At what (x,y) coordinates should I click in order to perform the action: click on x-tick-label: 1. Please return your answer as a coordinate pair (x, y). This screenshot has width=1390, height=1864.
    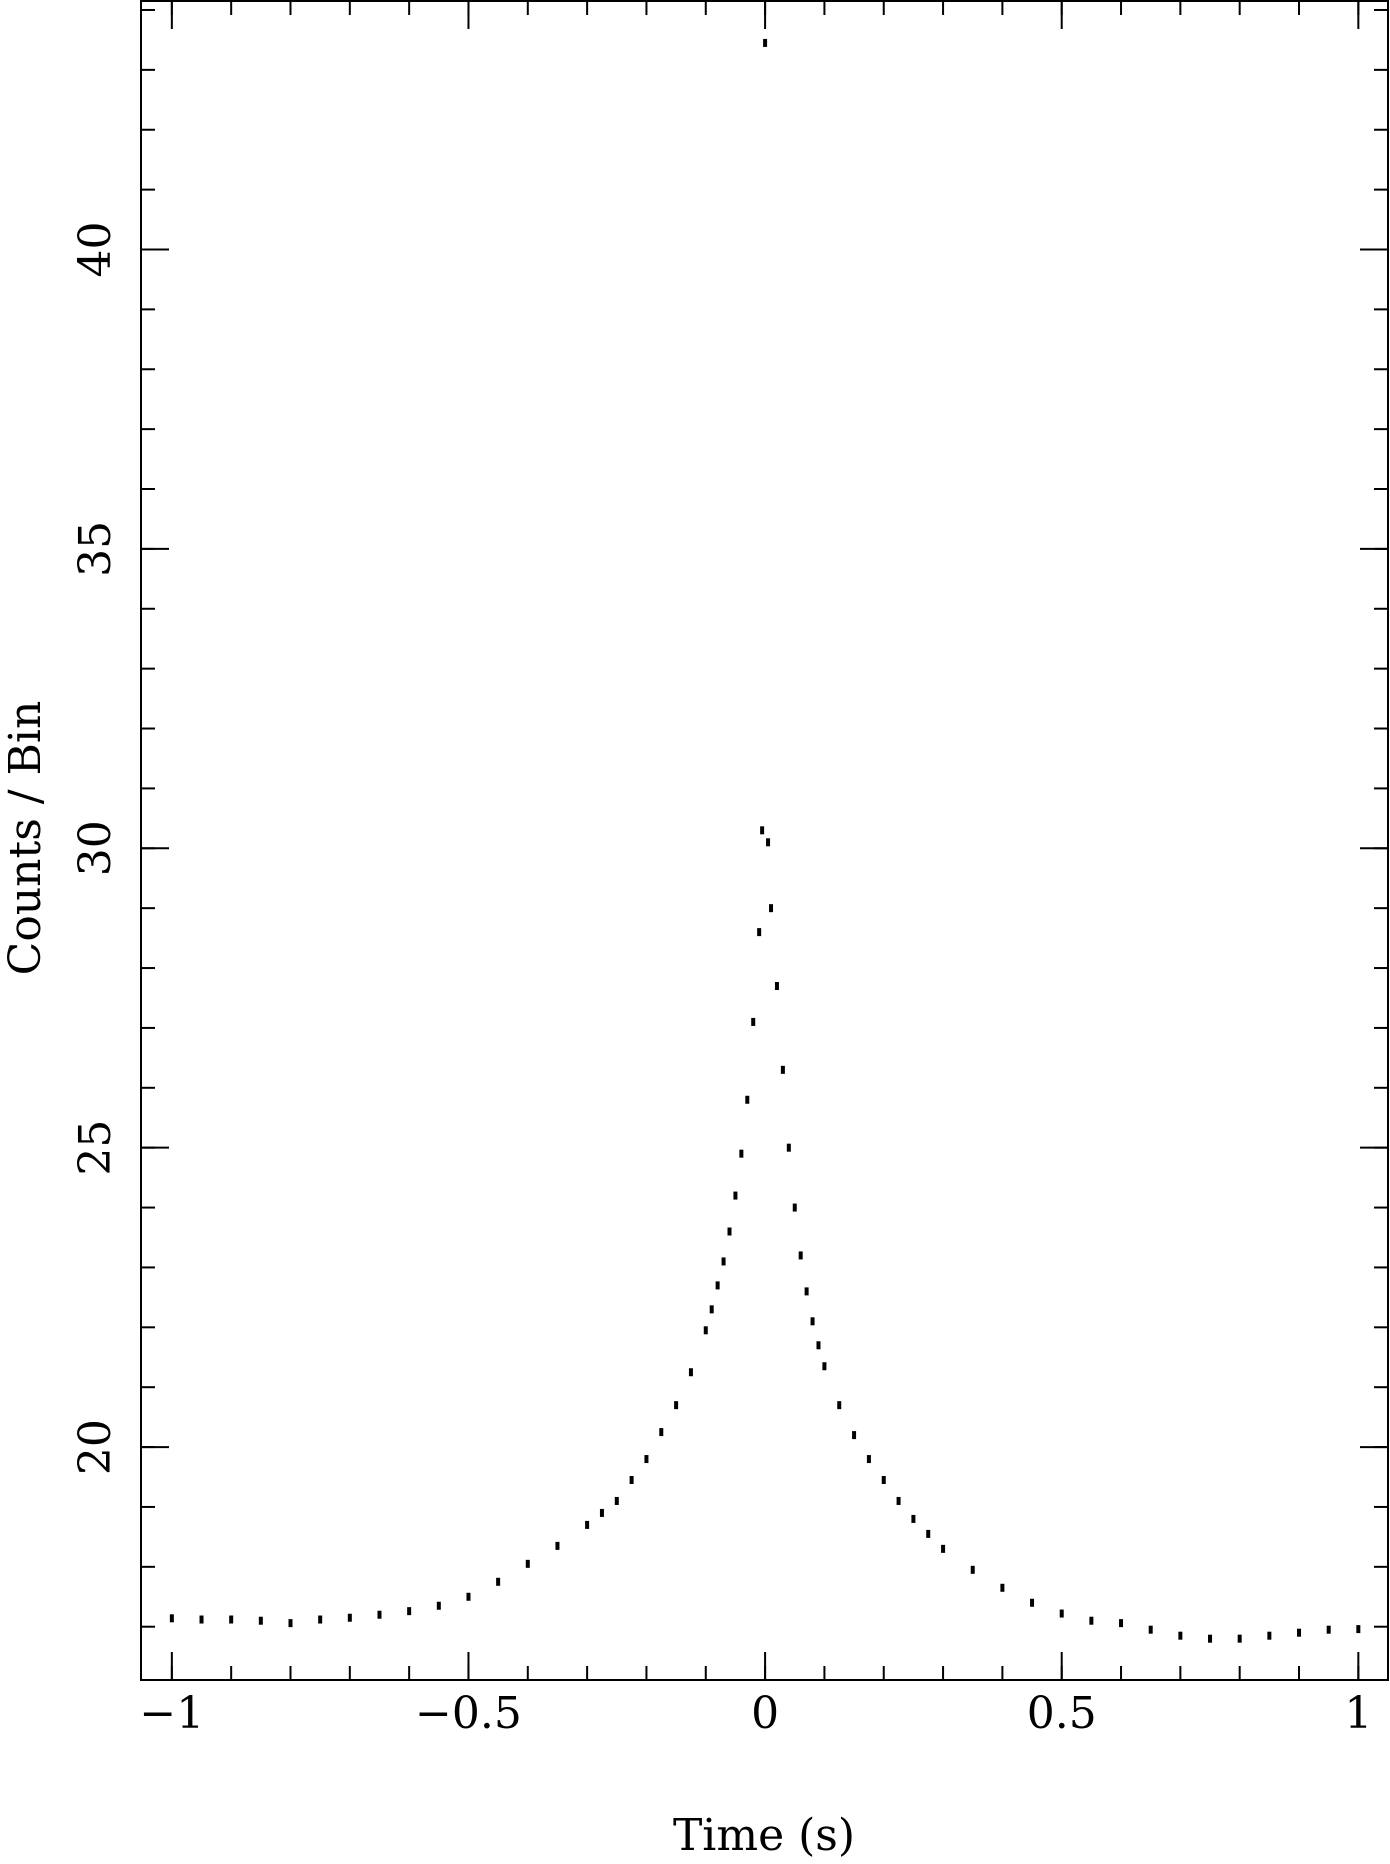
    Looking at the image, I should click on (1358, 1713).